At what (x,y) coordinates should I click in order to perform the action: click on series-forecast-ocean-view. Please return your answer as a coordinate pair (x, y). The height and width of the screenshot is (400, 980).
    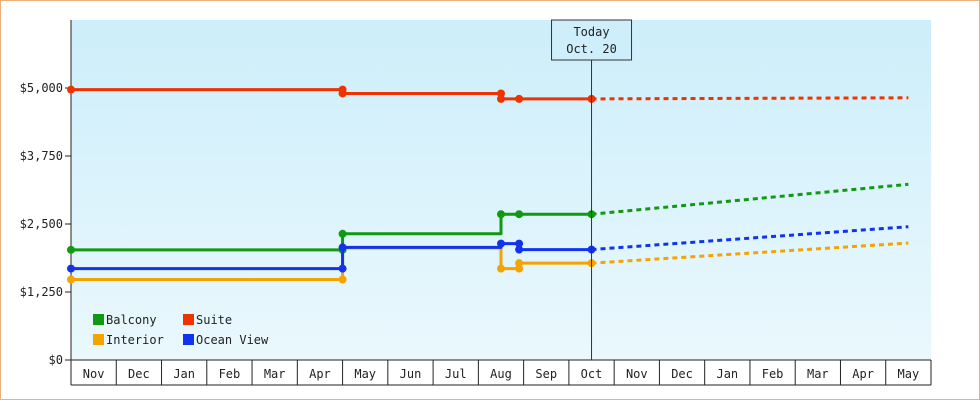
    Looking at the image, I should click on (750, 238).